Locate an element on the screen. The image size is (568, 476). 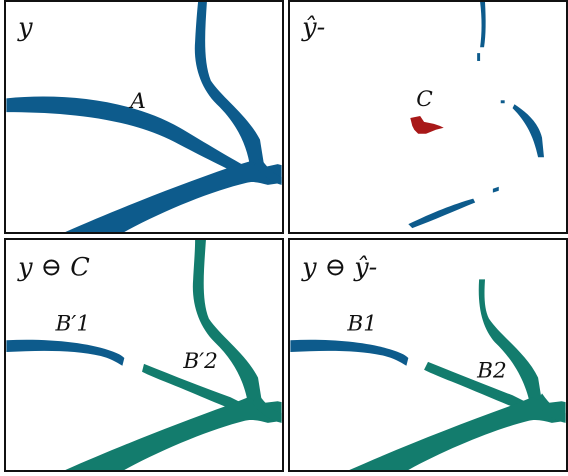
fragment-dot is located at coordinates (502, 102).